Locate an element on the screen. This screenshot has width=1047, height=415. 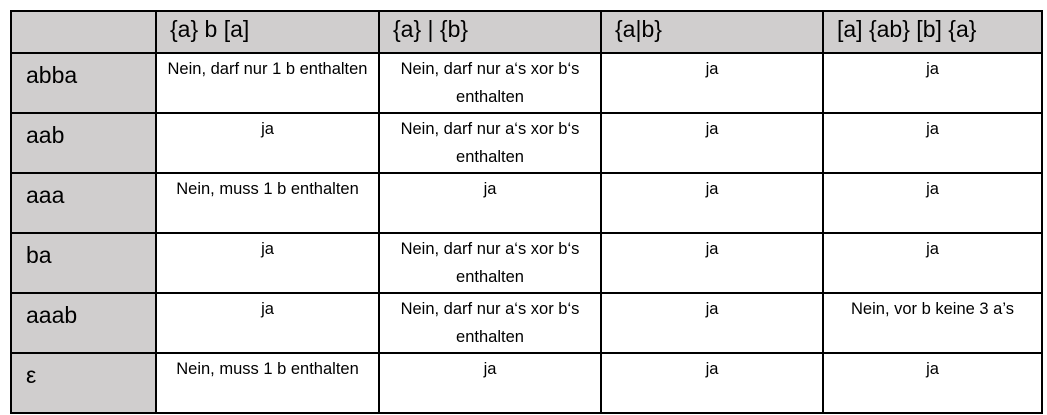
table-cell: Nein, darf nur 1 b enthalten is located at coordinates (267, 83).